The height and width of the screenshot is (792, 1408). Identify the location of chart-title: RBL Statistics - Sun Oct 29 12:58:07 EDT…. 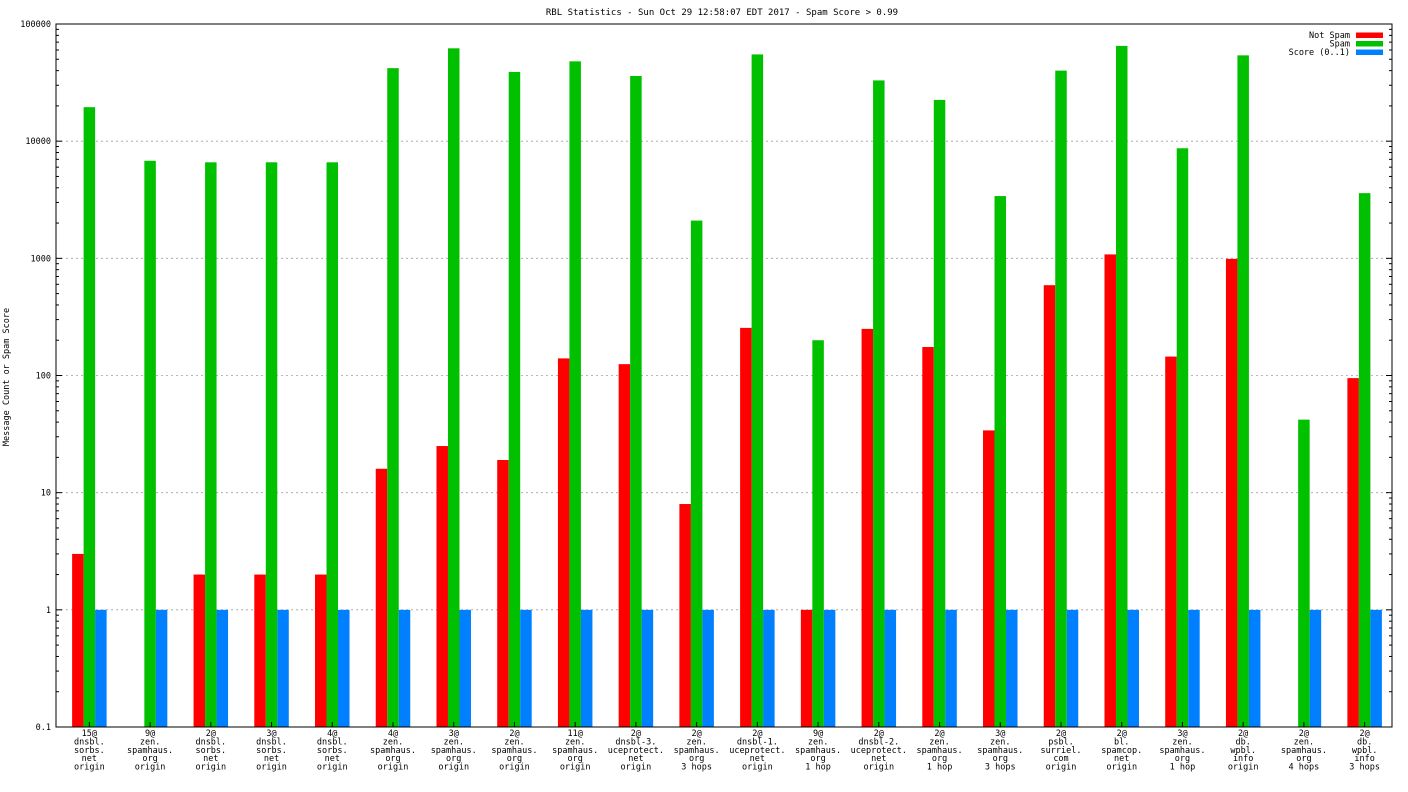
(722, 13).